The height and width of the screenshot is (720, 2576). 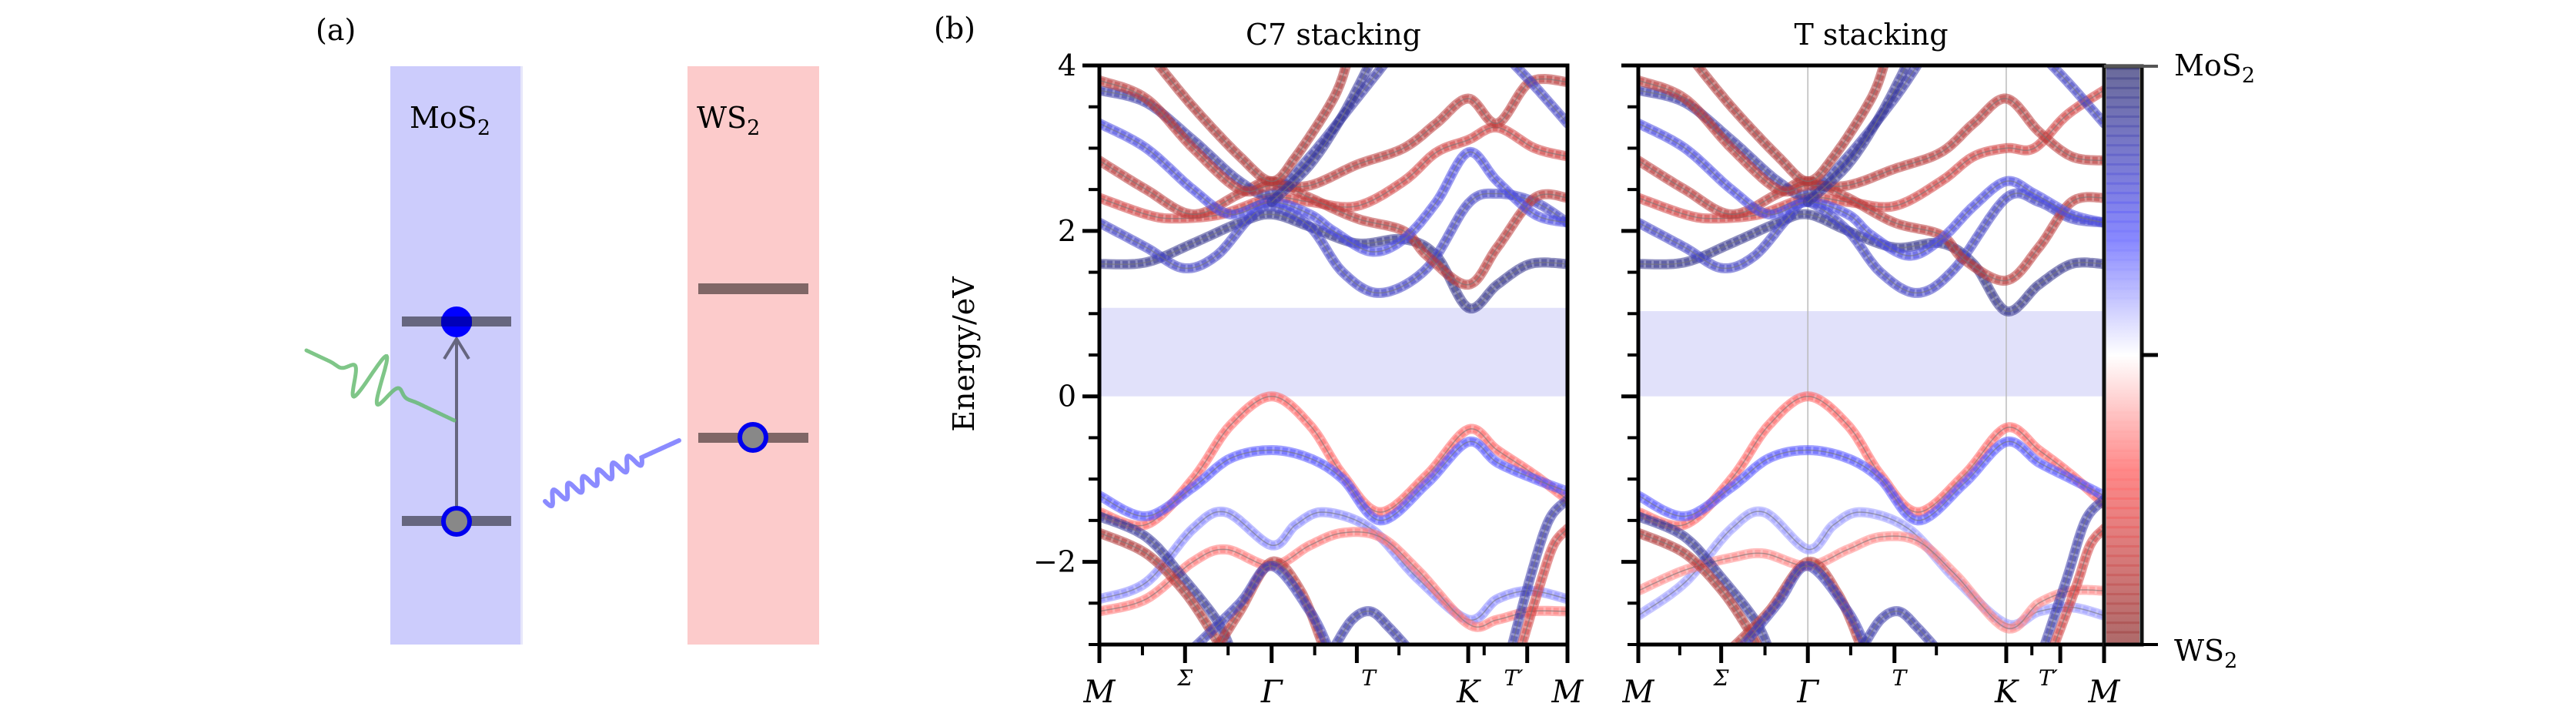 What do you see at coordinates (729, 120) in the screenshot?
I see `ws2-layer-label: WS2` at bounding box center [729, 120].